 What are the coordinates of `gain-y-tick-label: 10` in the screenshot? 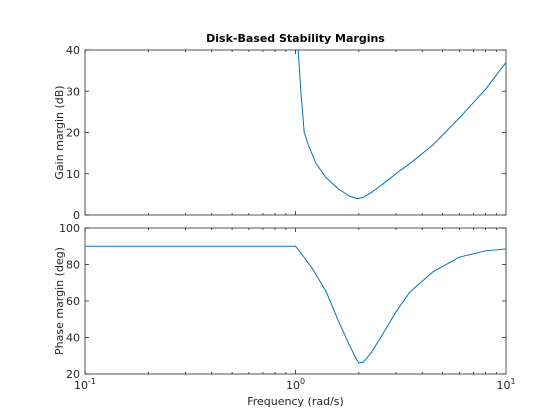 It's located at (73, 174).